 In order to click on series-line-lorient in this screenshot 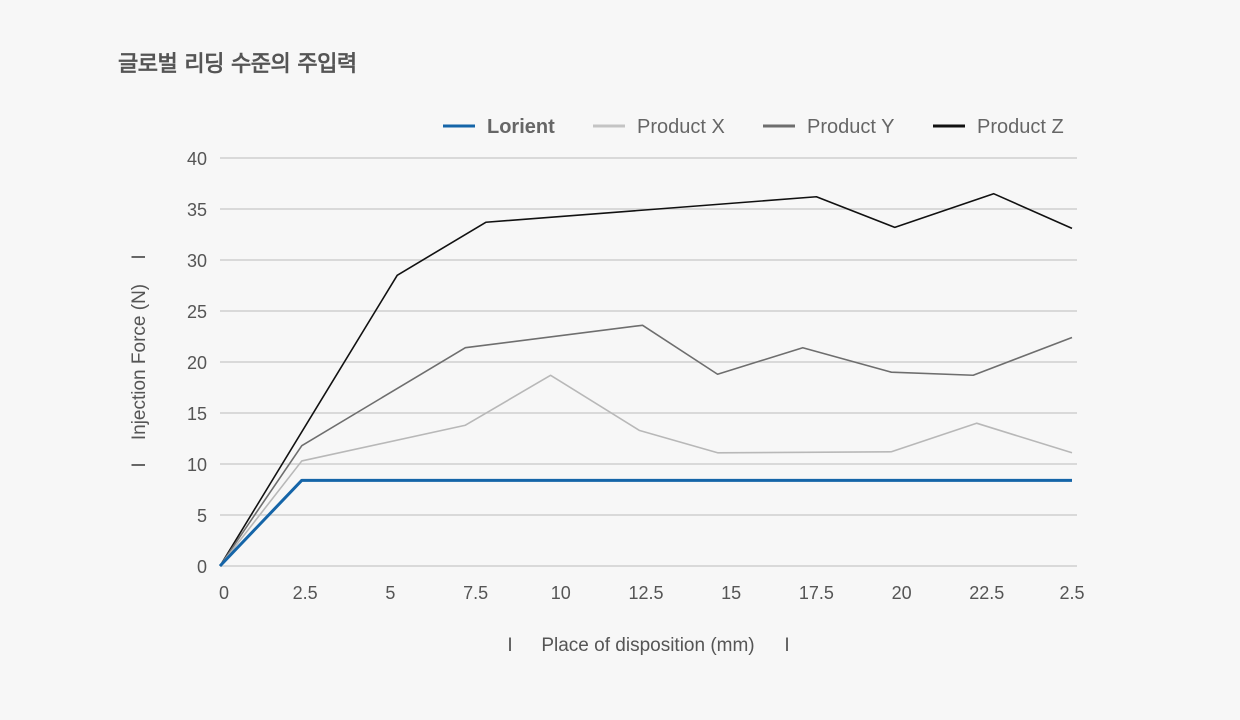, I will do `click(645, 523)`.